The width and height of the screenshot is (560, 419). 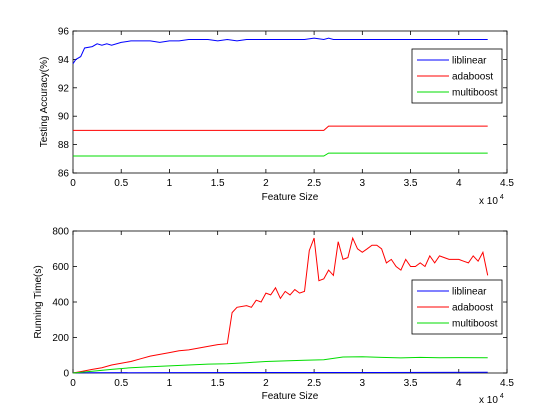 What do you see at coordinates (363, 383) in the screenshot?
I see `chart-running-time-x-tick-label: 3` at bounding box center [363, 383].